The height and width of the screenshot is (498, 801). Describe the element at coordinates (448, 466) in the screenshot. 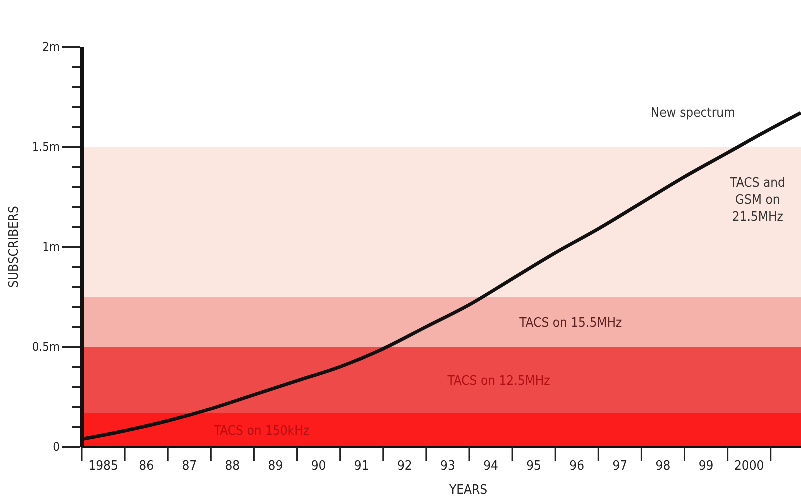

I see `x-tick-label: 93` at that location.